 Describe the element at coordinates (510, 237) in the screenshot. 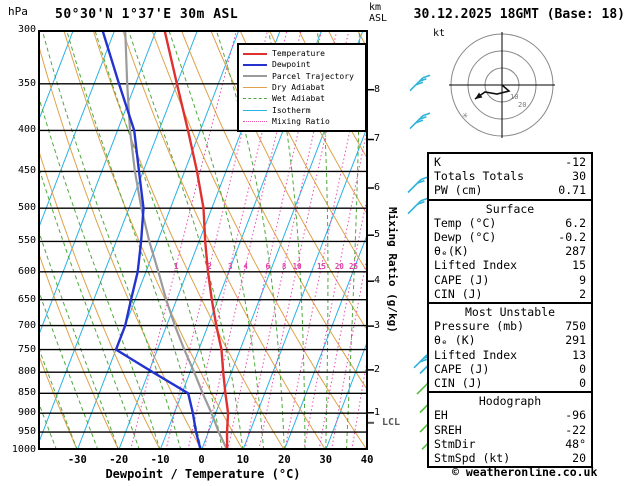

I see `table-row: Dewp (°C) -0.2` at that location.